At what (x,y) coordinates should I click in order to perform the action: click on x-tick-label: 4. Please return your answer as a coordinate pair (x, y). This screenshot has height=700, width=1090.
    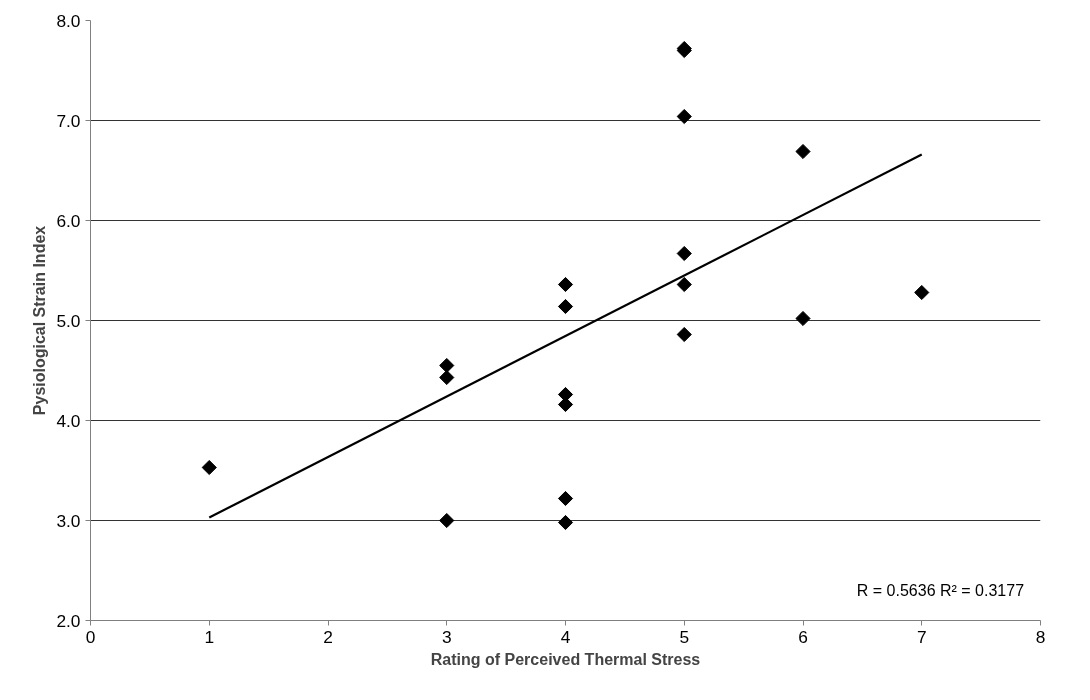
    Looking at the image, I should click on (565, 636).